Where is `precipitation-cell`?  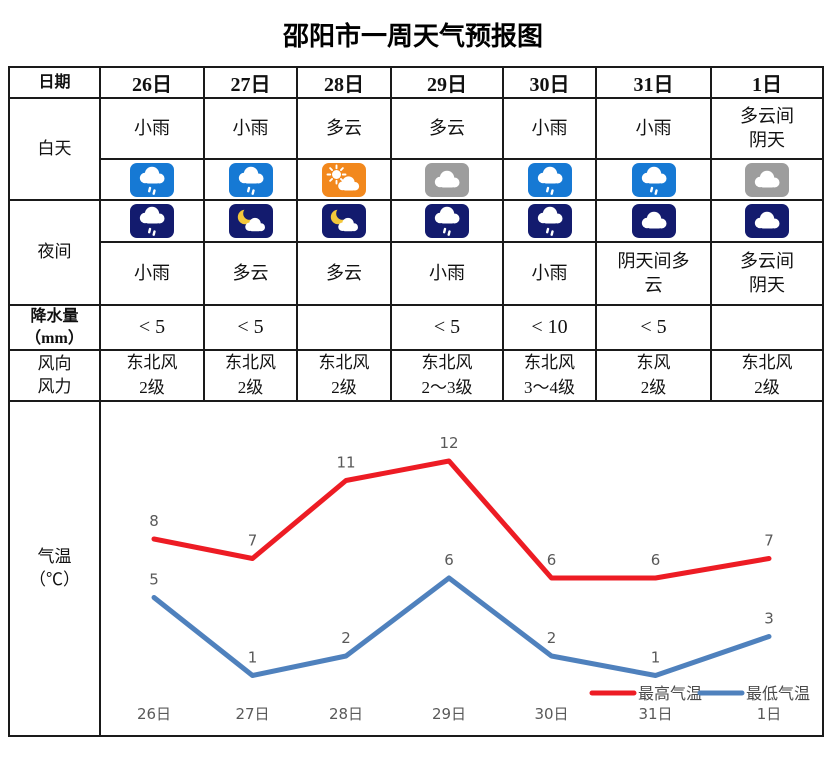
precipitation-cell is located at coordinates (767, 327).